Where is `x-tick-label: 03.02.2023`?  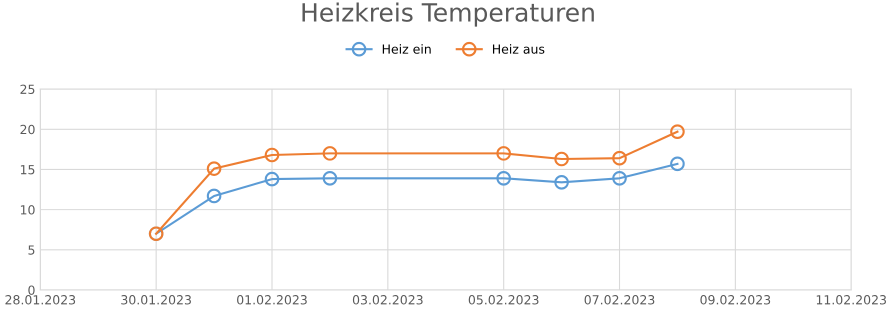 x-tick-label: 03.02.2023 is located at coordinates (387, 300).